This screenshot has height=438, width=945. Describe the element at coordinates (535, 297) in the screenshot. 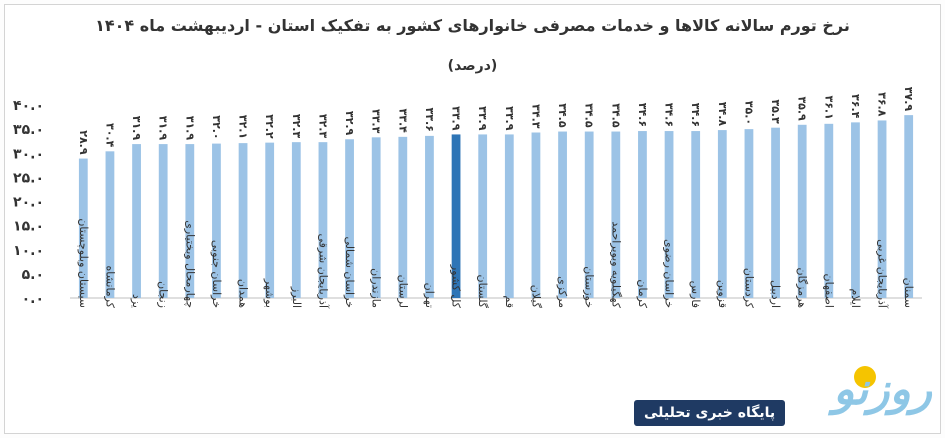

I see `category-label: گیلان` at that location.